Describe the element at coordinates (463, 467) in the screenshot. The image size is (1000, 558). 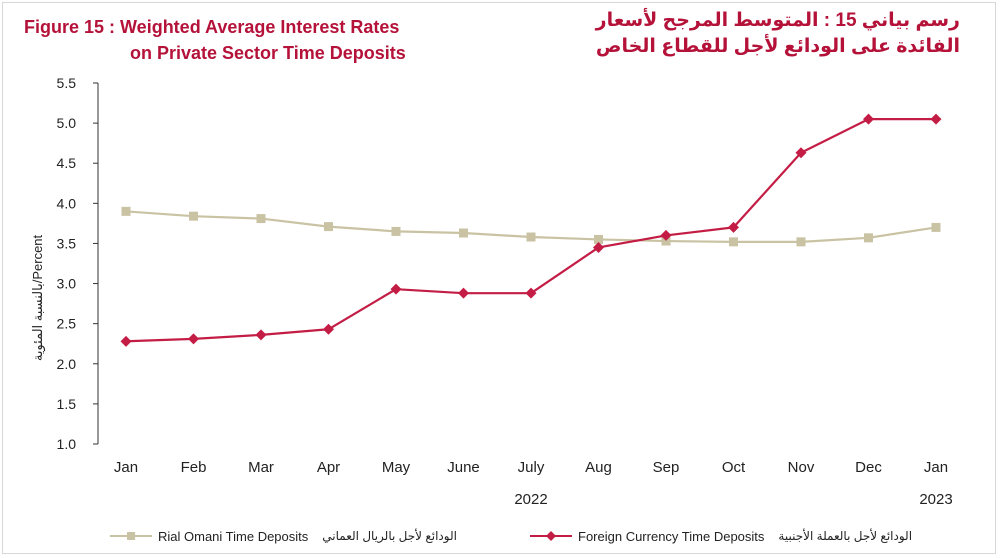
I see `x-tick-label: June` at that location.